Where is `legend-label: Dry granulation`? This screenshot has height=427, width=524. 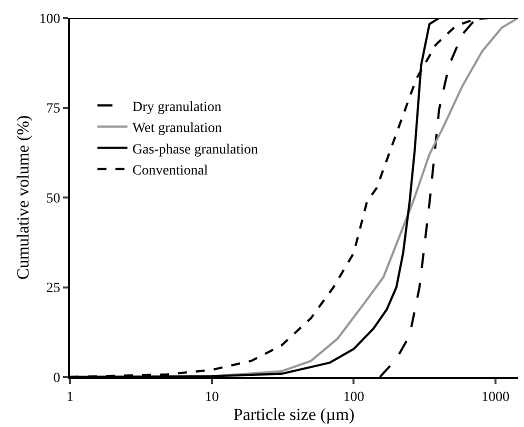 legend-label: Dry granulation is located at coordinates (177, 107).